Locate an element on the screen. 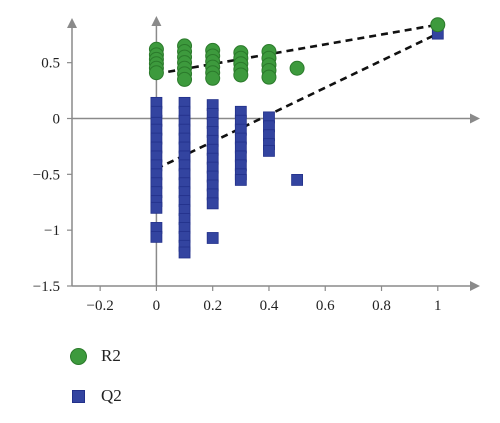  x-tick-label: −0.2 is located at coordinates (100, 306).